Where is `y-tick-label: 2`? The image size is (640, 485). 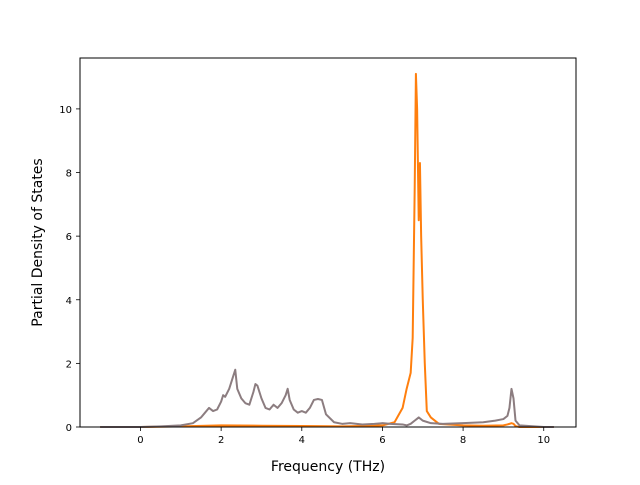
y-tick-label: 2 is located at coordinates (69, 364).